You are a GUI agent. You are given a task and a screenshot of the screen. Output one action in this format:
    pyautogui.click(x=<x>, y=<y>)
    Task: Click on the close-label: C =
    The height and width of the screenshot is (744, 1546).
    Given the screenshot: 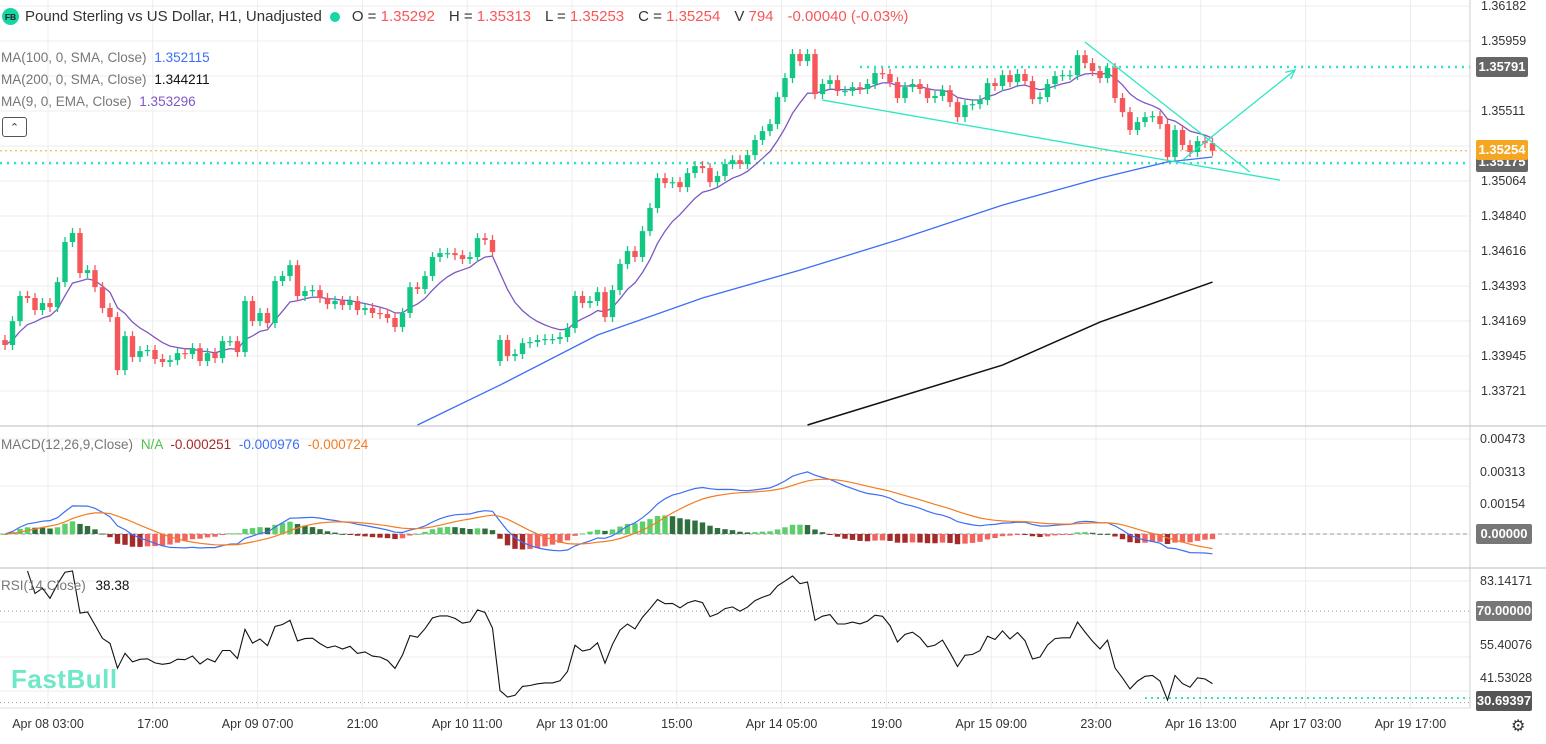 What is the action you would take?
    pyautogui.click(x=650, y=16)
    